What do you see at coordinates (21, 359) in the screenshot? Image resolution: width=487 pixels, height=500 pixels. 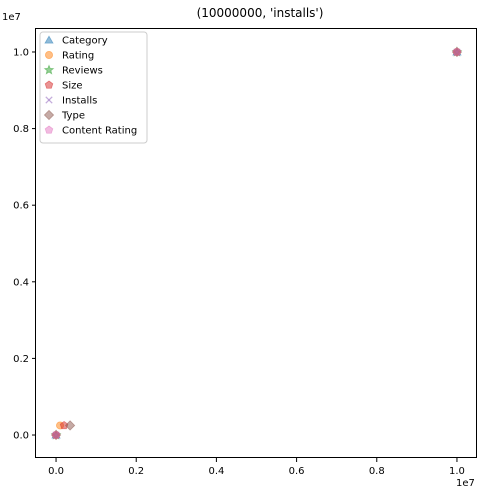 I see `y-tick-label: 0.2` at bounding box center [21, 359].